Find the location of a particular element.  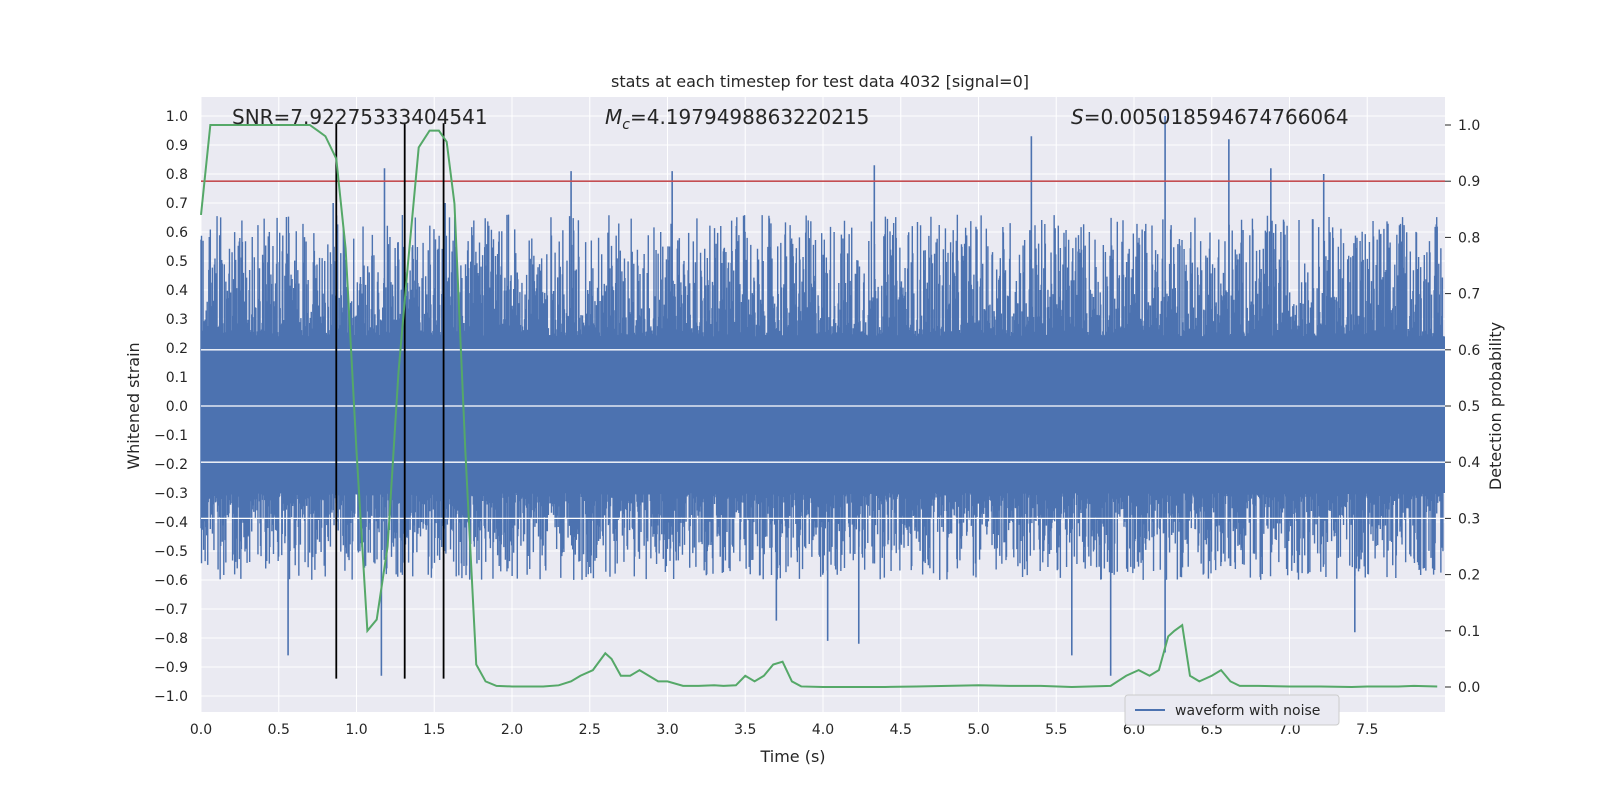

y-tick-label: 0.6 is located at coordinates (177, 233).